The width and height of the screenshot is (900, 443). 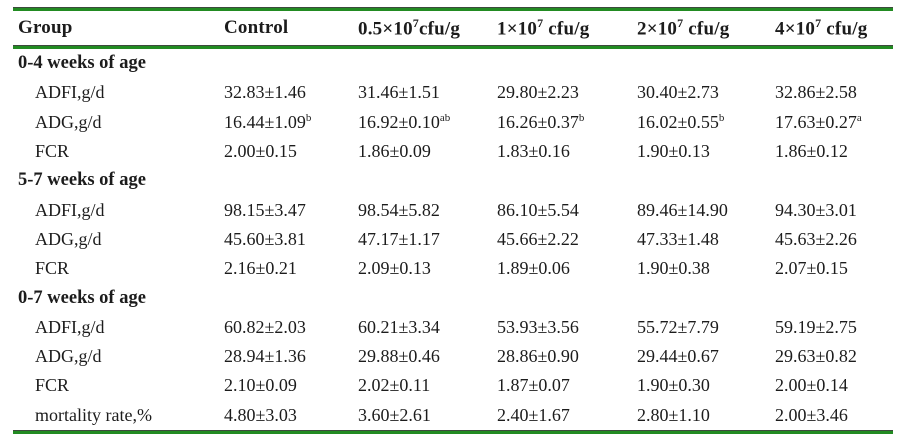 I want to click on value-cell: 1.89±0.06, so click(x=533, y=268).